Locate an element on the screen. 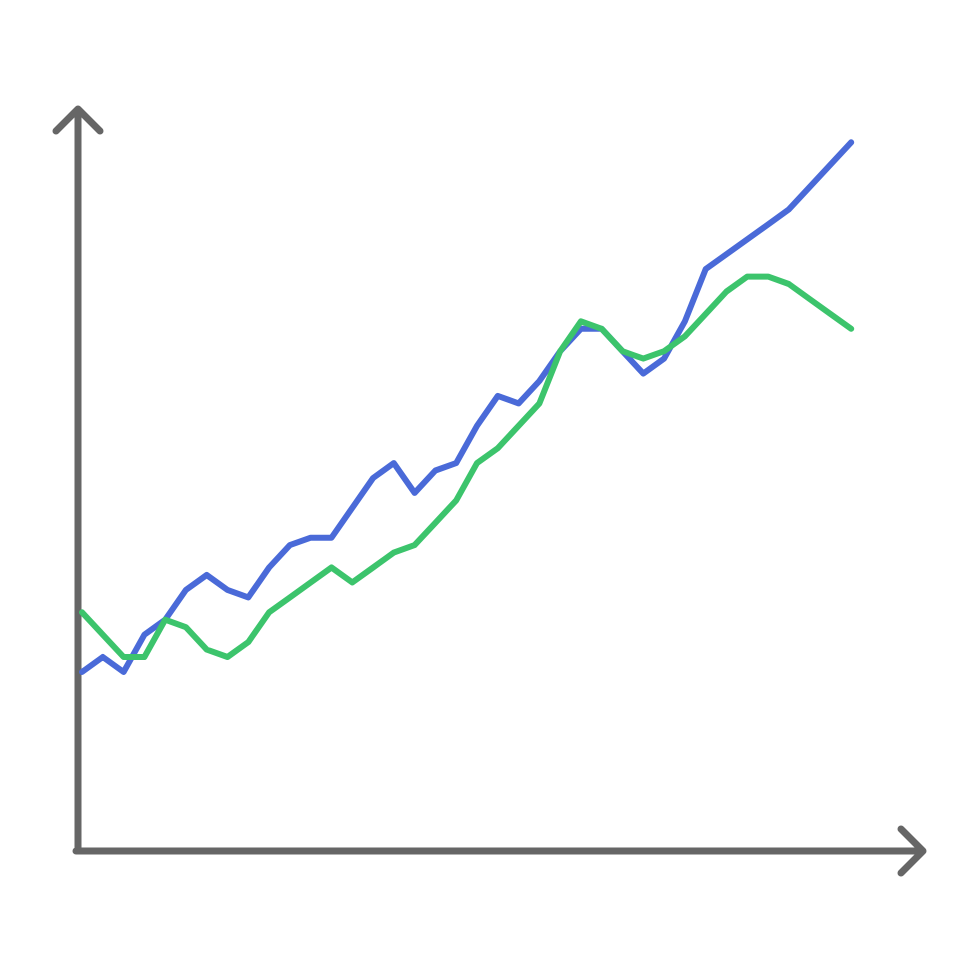 The width and height of the screenshot is (980, 980). y-axis-arrowhead is located at coordinates (78, 120).